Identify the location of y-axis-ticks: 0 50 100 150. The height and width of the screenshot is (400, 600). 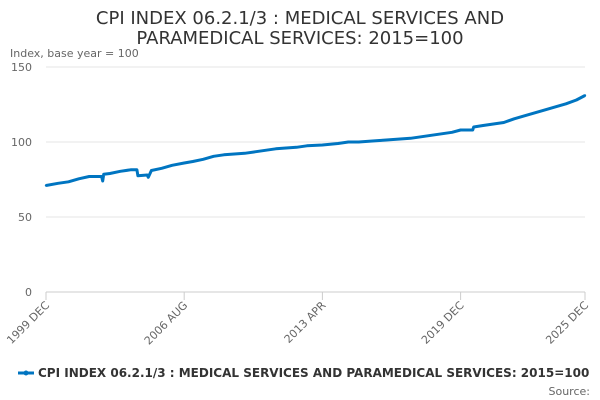
(21, 180).